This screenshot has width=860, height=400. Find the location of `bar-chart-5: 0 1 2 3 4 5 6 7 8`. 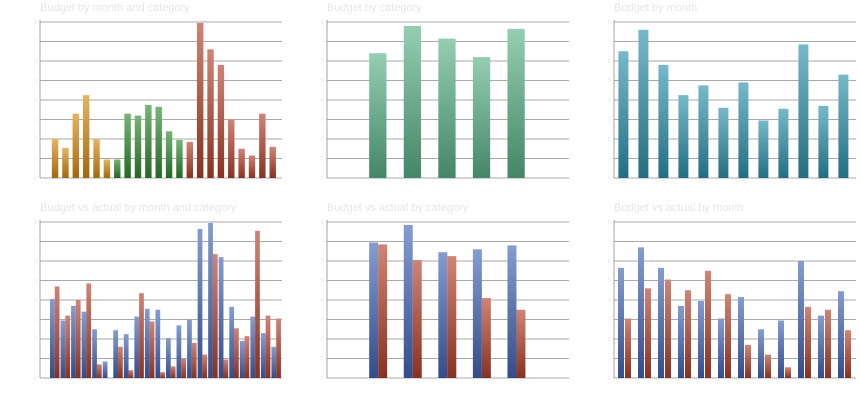

bar-chart-5: 0 1 2 3 4 5 6 7 8 is located at coordinates (445, 301).